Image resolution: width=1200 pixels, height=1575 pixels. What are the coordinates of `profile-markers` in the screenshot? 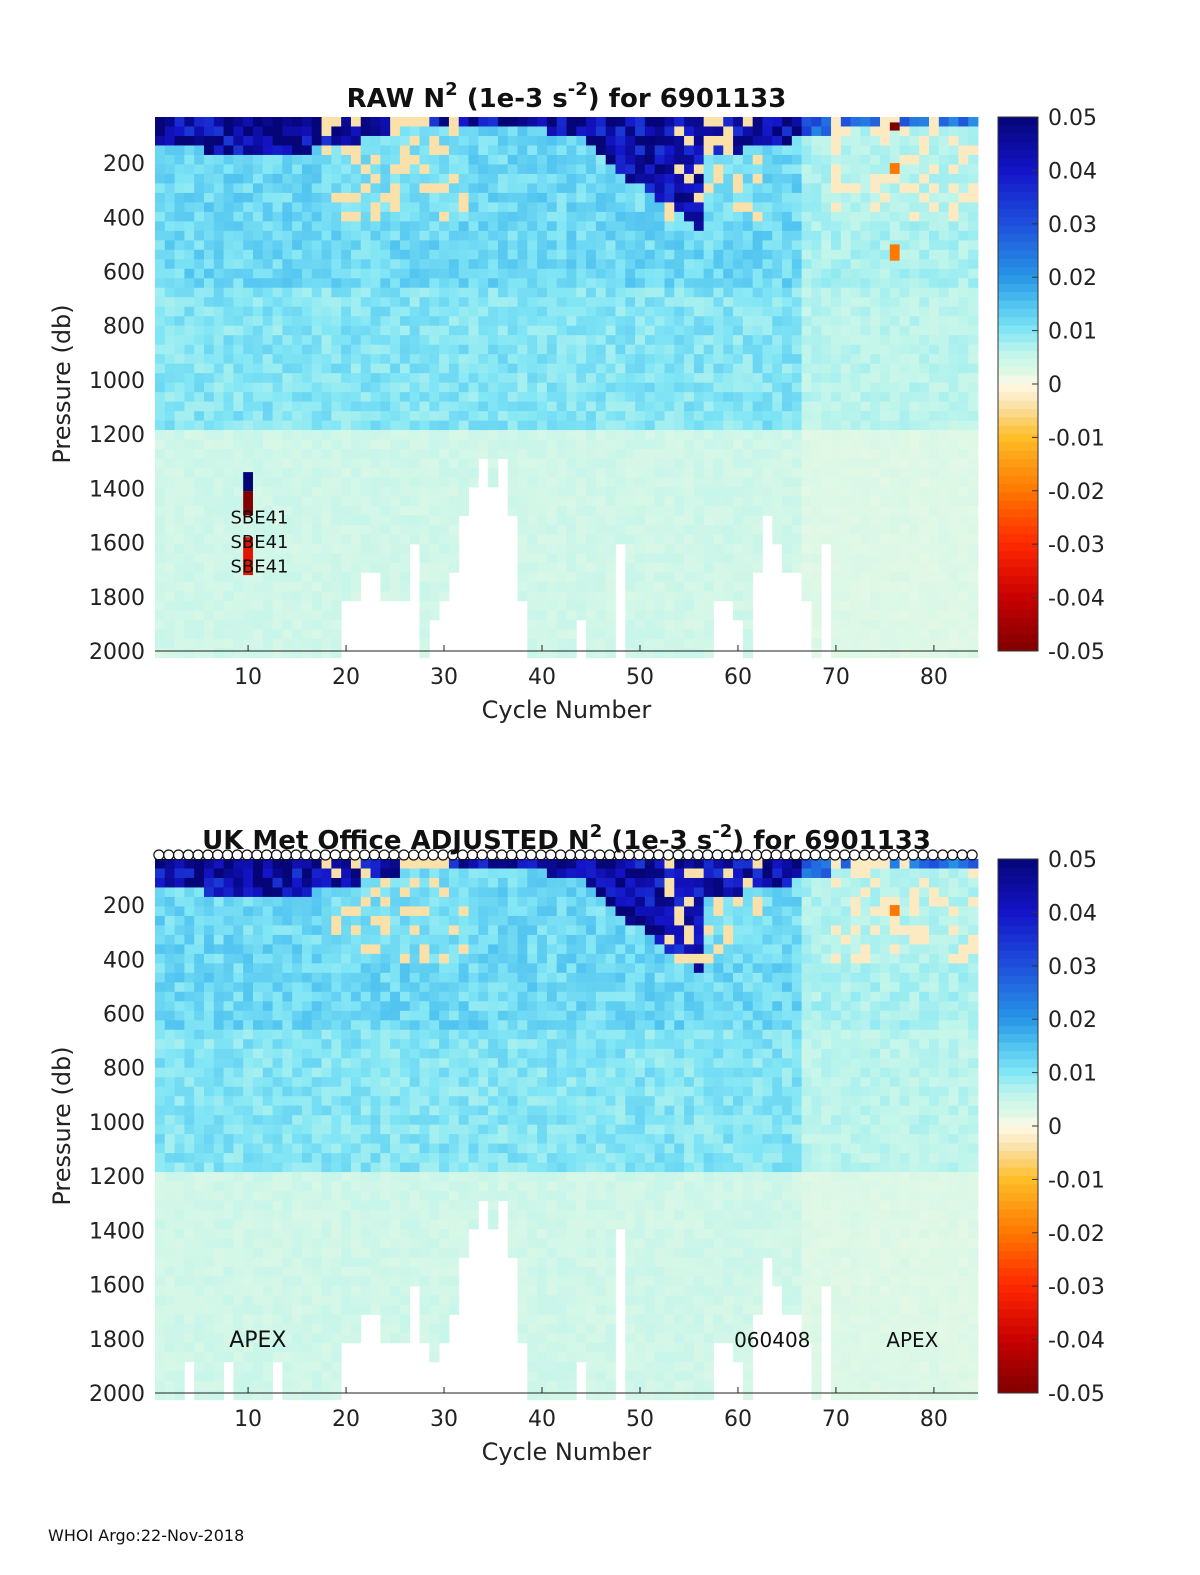 It's located at (565, 855).